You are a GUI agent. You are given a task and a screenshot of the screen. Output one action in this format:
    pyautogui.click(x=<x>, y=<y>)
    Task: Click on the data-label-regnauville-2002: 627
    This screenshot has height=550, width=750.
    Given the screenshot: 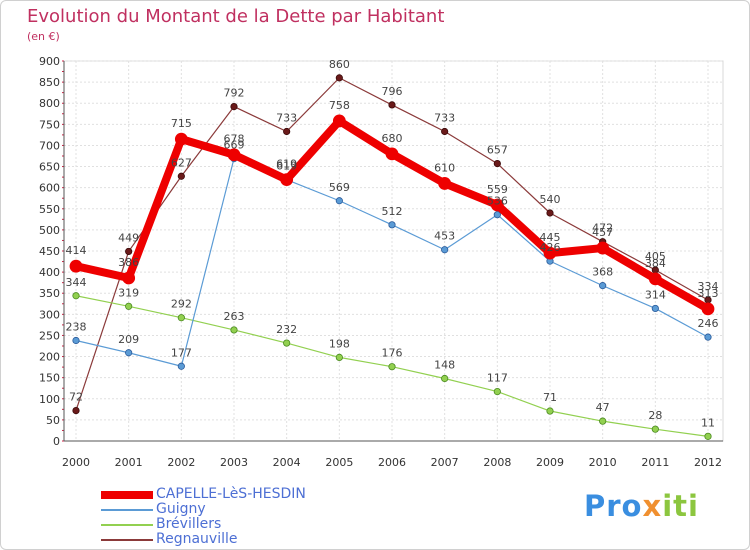 What is the action you would take?
    pyautogui.click(x=181, y=162)
    